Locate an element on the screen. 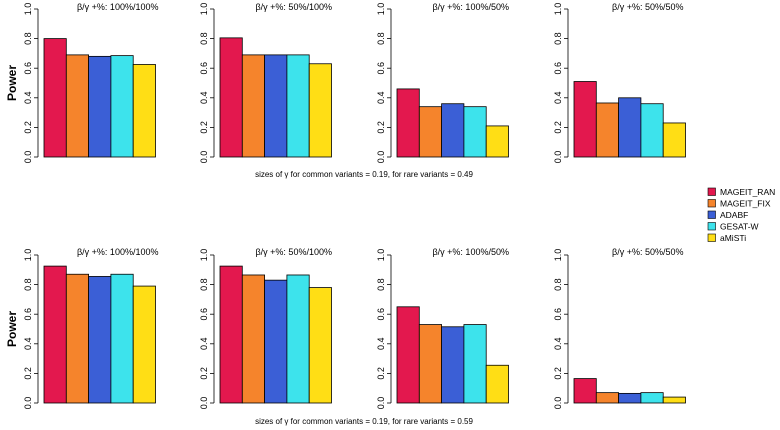 The image size is (780, 430). legend-label: ADABF is located at coordinates (734, 215).